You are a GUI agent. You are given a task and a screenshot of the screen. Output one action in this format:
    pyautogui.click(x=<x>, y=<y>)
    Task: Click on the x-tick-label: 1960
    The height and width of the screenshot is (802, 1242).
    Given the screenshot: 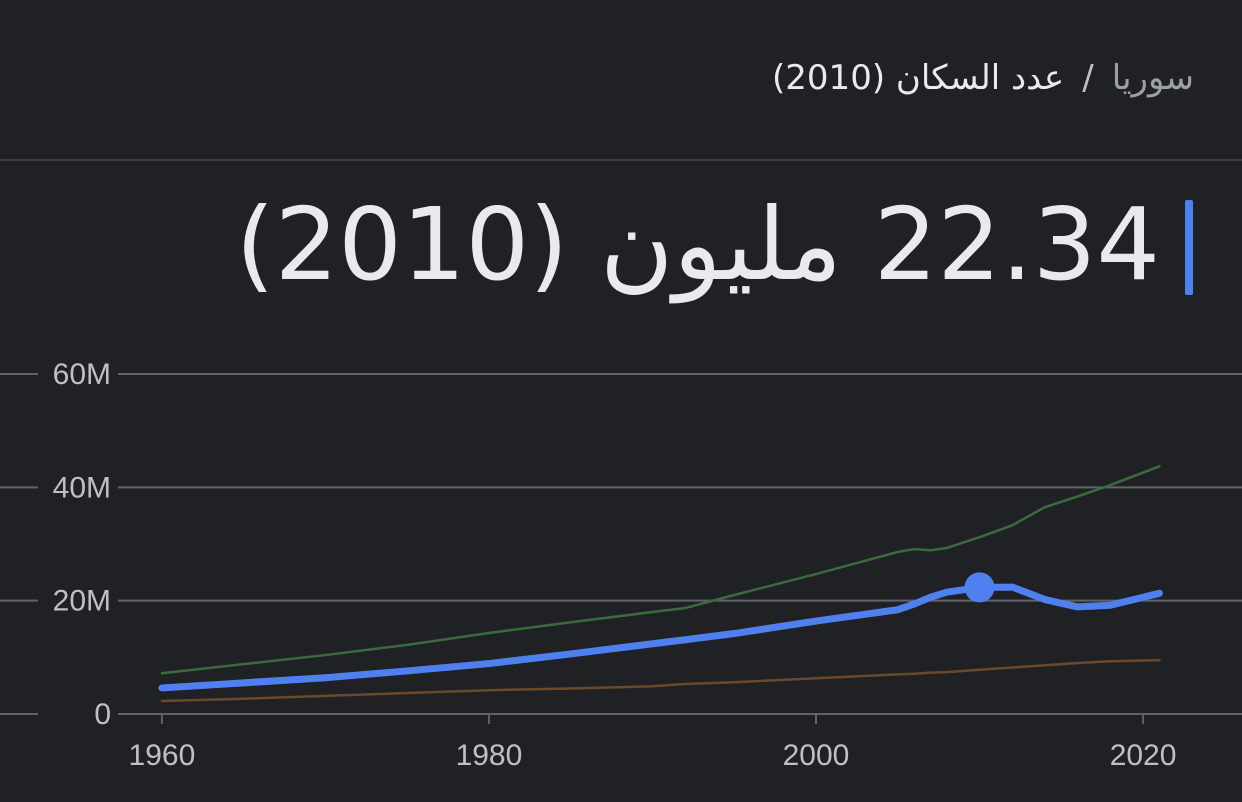 What is the action you would take?
    pyautogui.click(x=162, y=755)
    